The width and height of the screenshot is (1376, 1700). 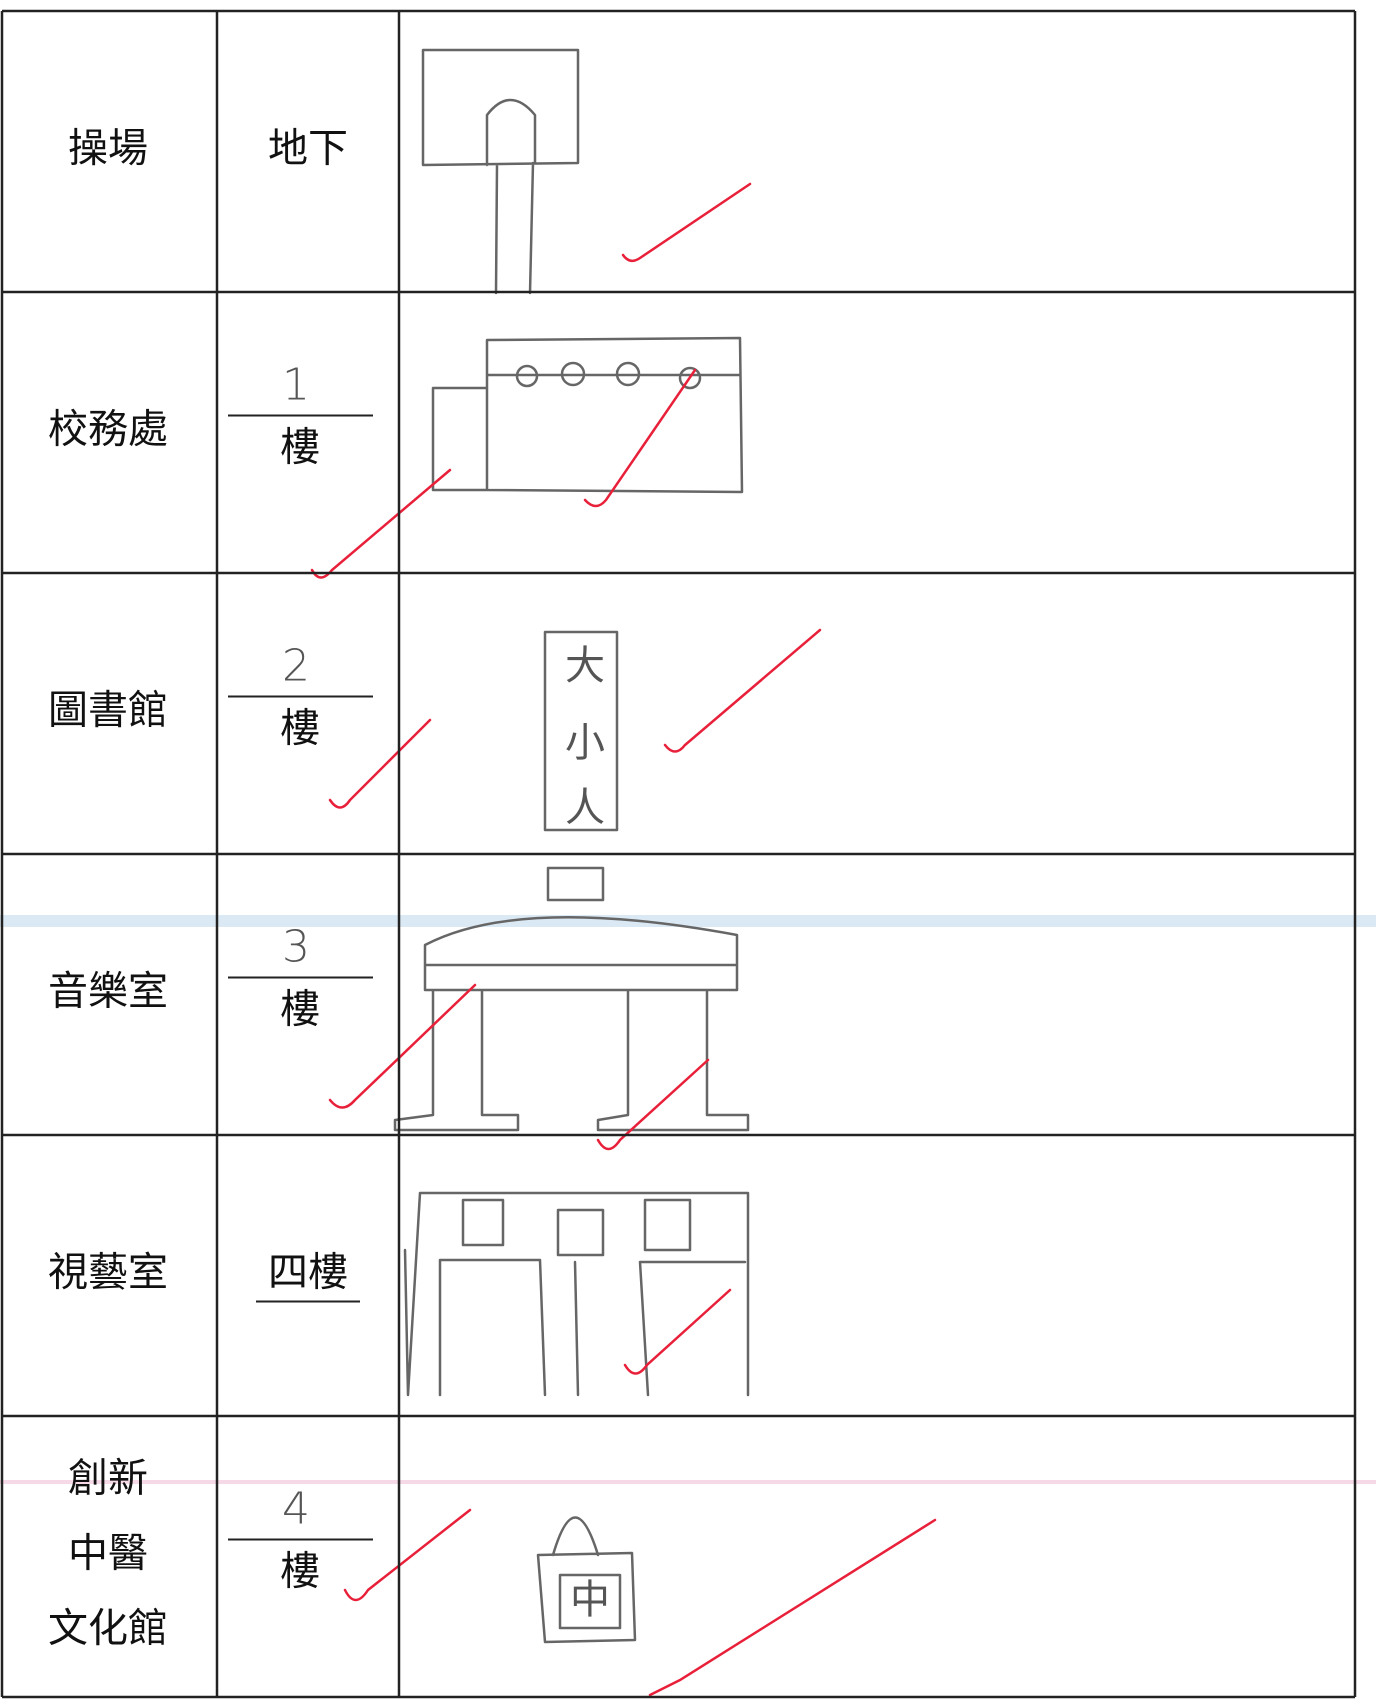 I want to click on table-row: 視藝室 四樓, so click(x=204, y=1276).